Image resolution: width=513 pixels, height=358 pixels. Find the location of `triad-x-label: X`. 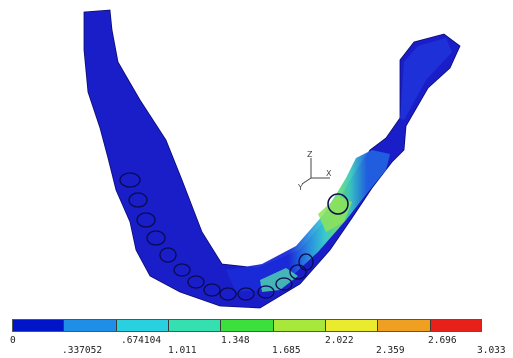

triad-x-label: X is located at coordinates (329, 173).